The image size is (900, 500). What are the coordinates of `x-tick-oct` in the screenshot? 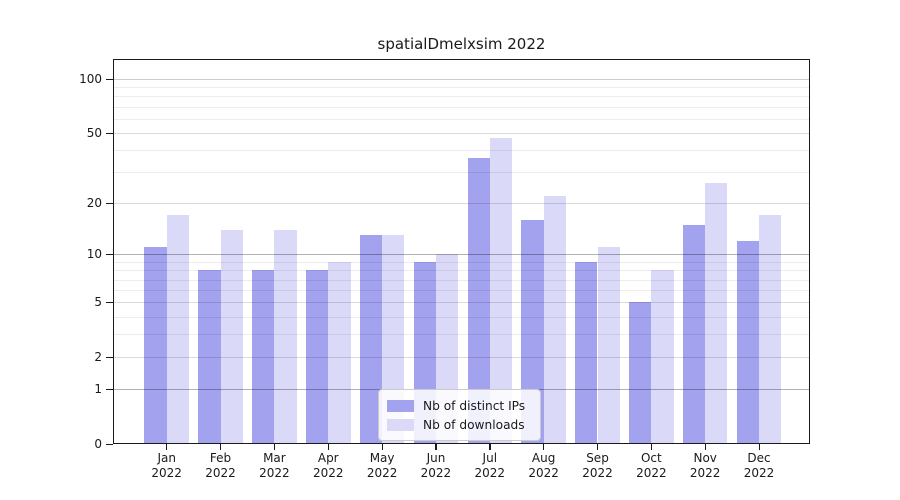 It's located at (651, 447).